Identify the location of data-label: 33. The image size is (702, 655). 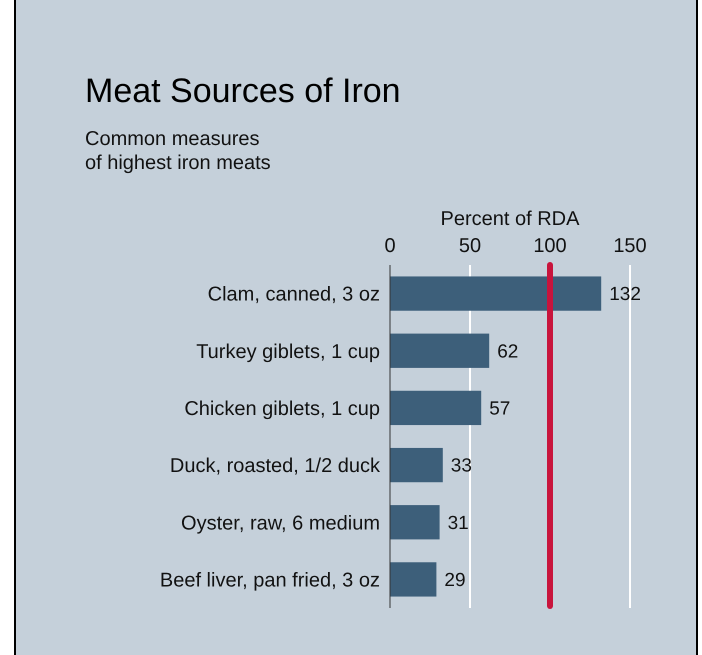
(461, 466).